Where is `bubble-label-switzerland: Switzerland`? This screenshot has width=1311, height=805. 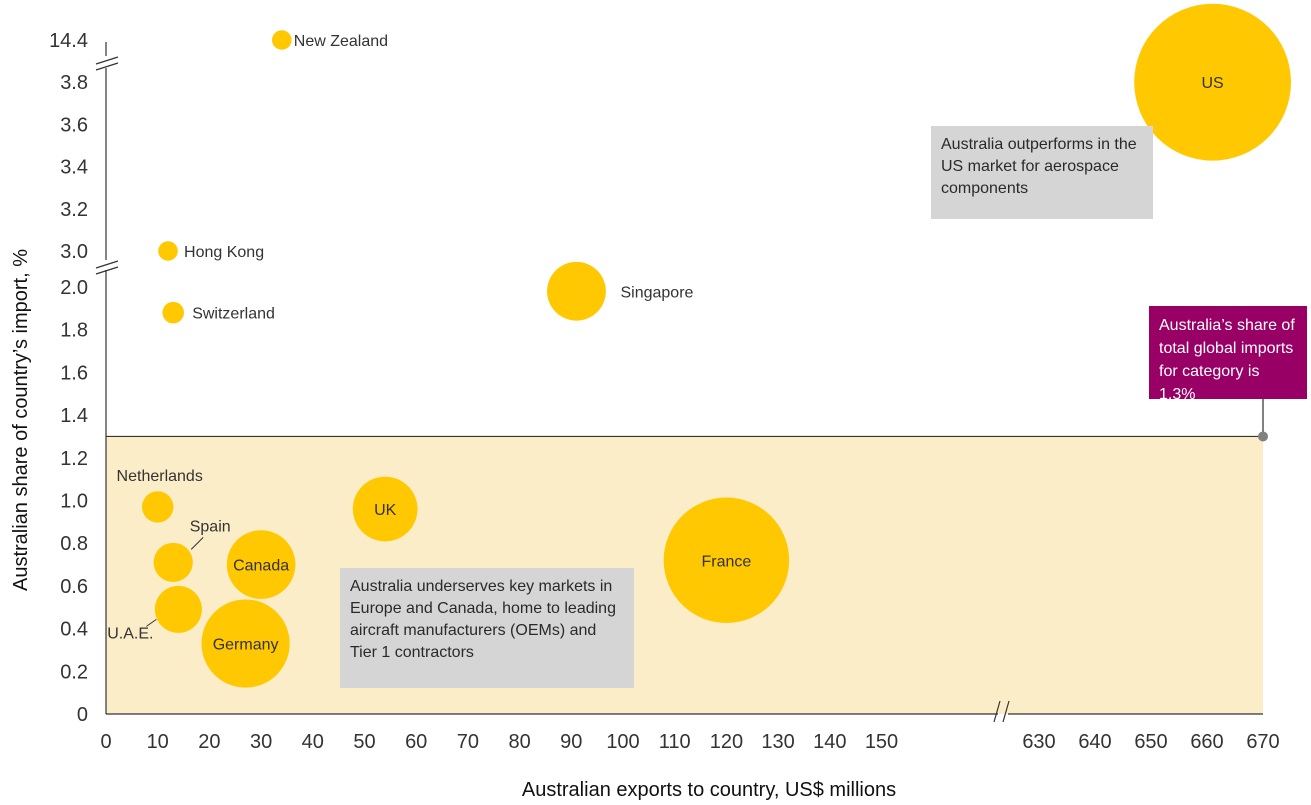 bubble-label-switzerland: Switzerland is located at coordinates (233, 314).